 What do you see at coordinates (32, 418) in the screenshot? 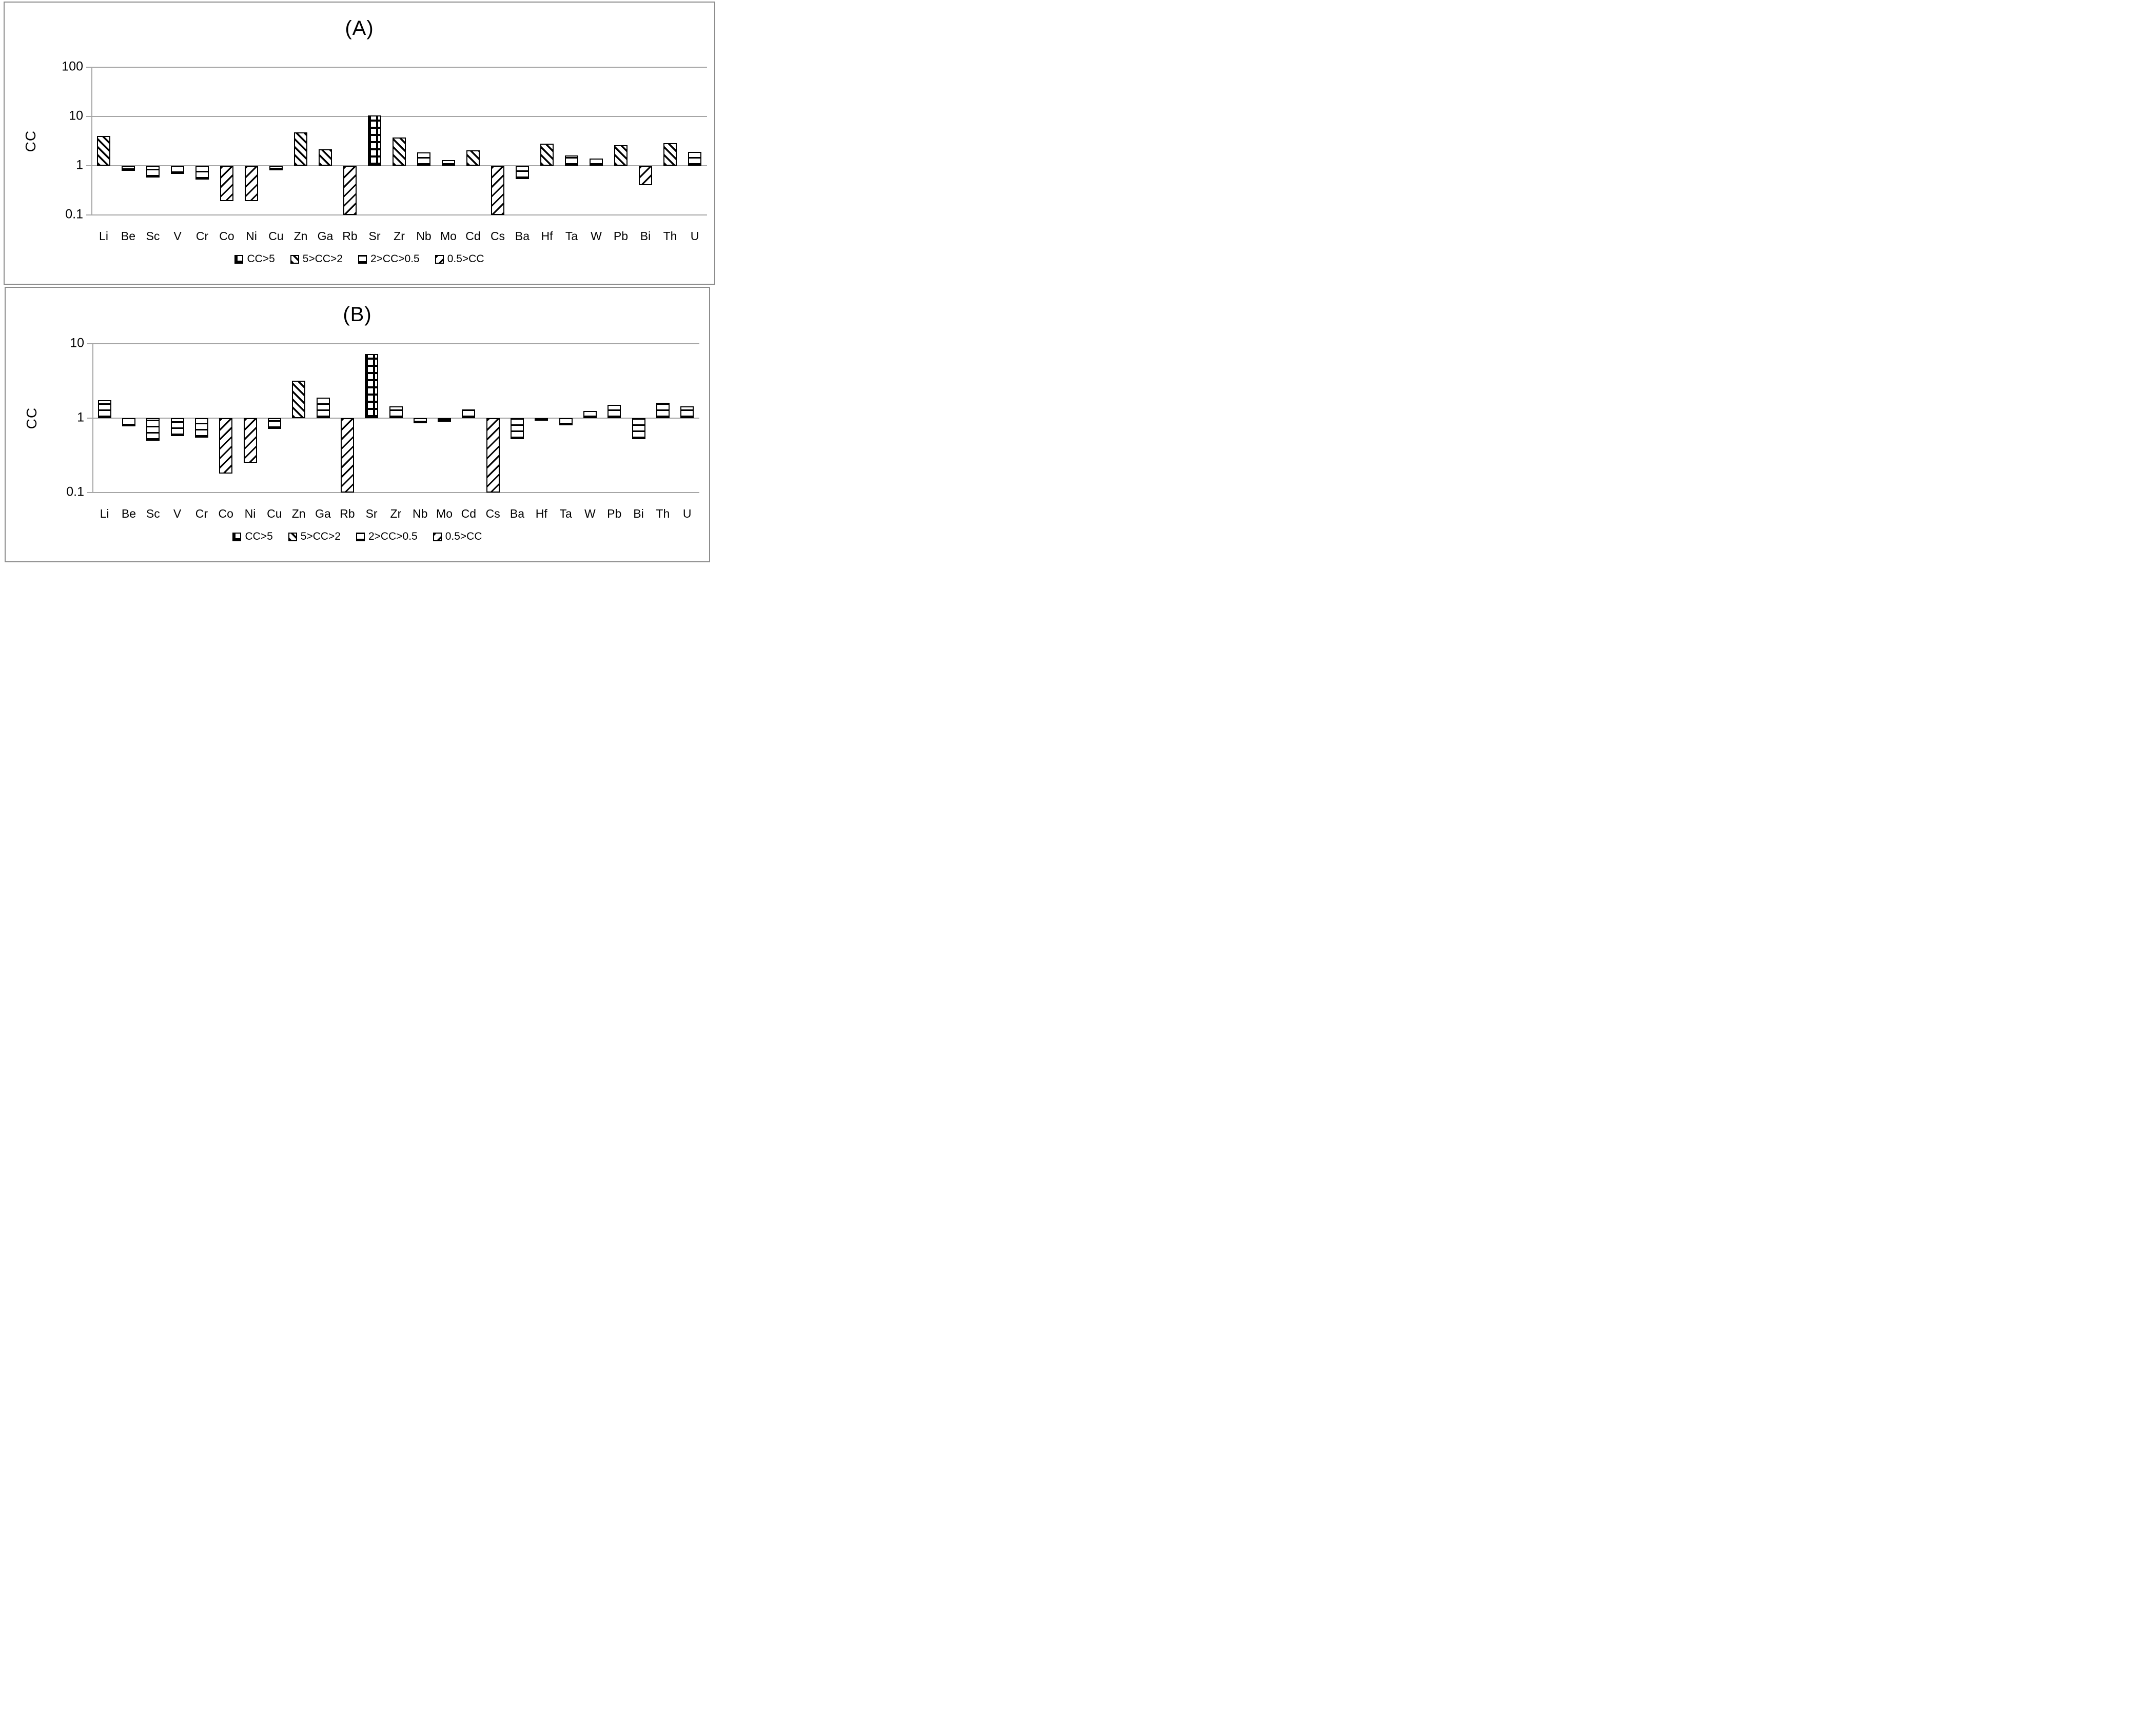
I see `y-axis-title-b: CC` at bounding box center [32, 418].